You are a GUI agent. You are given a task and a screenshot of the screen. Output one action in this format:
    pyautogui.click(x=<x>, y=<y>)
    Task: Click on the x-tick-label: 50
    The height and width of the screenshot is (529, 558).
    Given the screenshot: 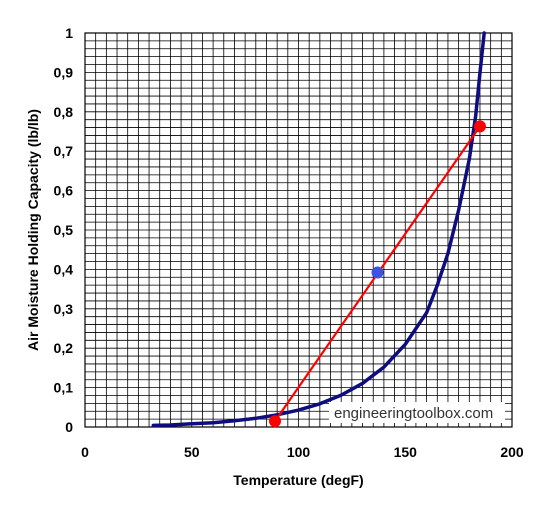 What is the action you would take?
    pyautogui.click(x=192, y=452)
    